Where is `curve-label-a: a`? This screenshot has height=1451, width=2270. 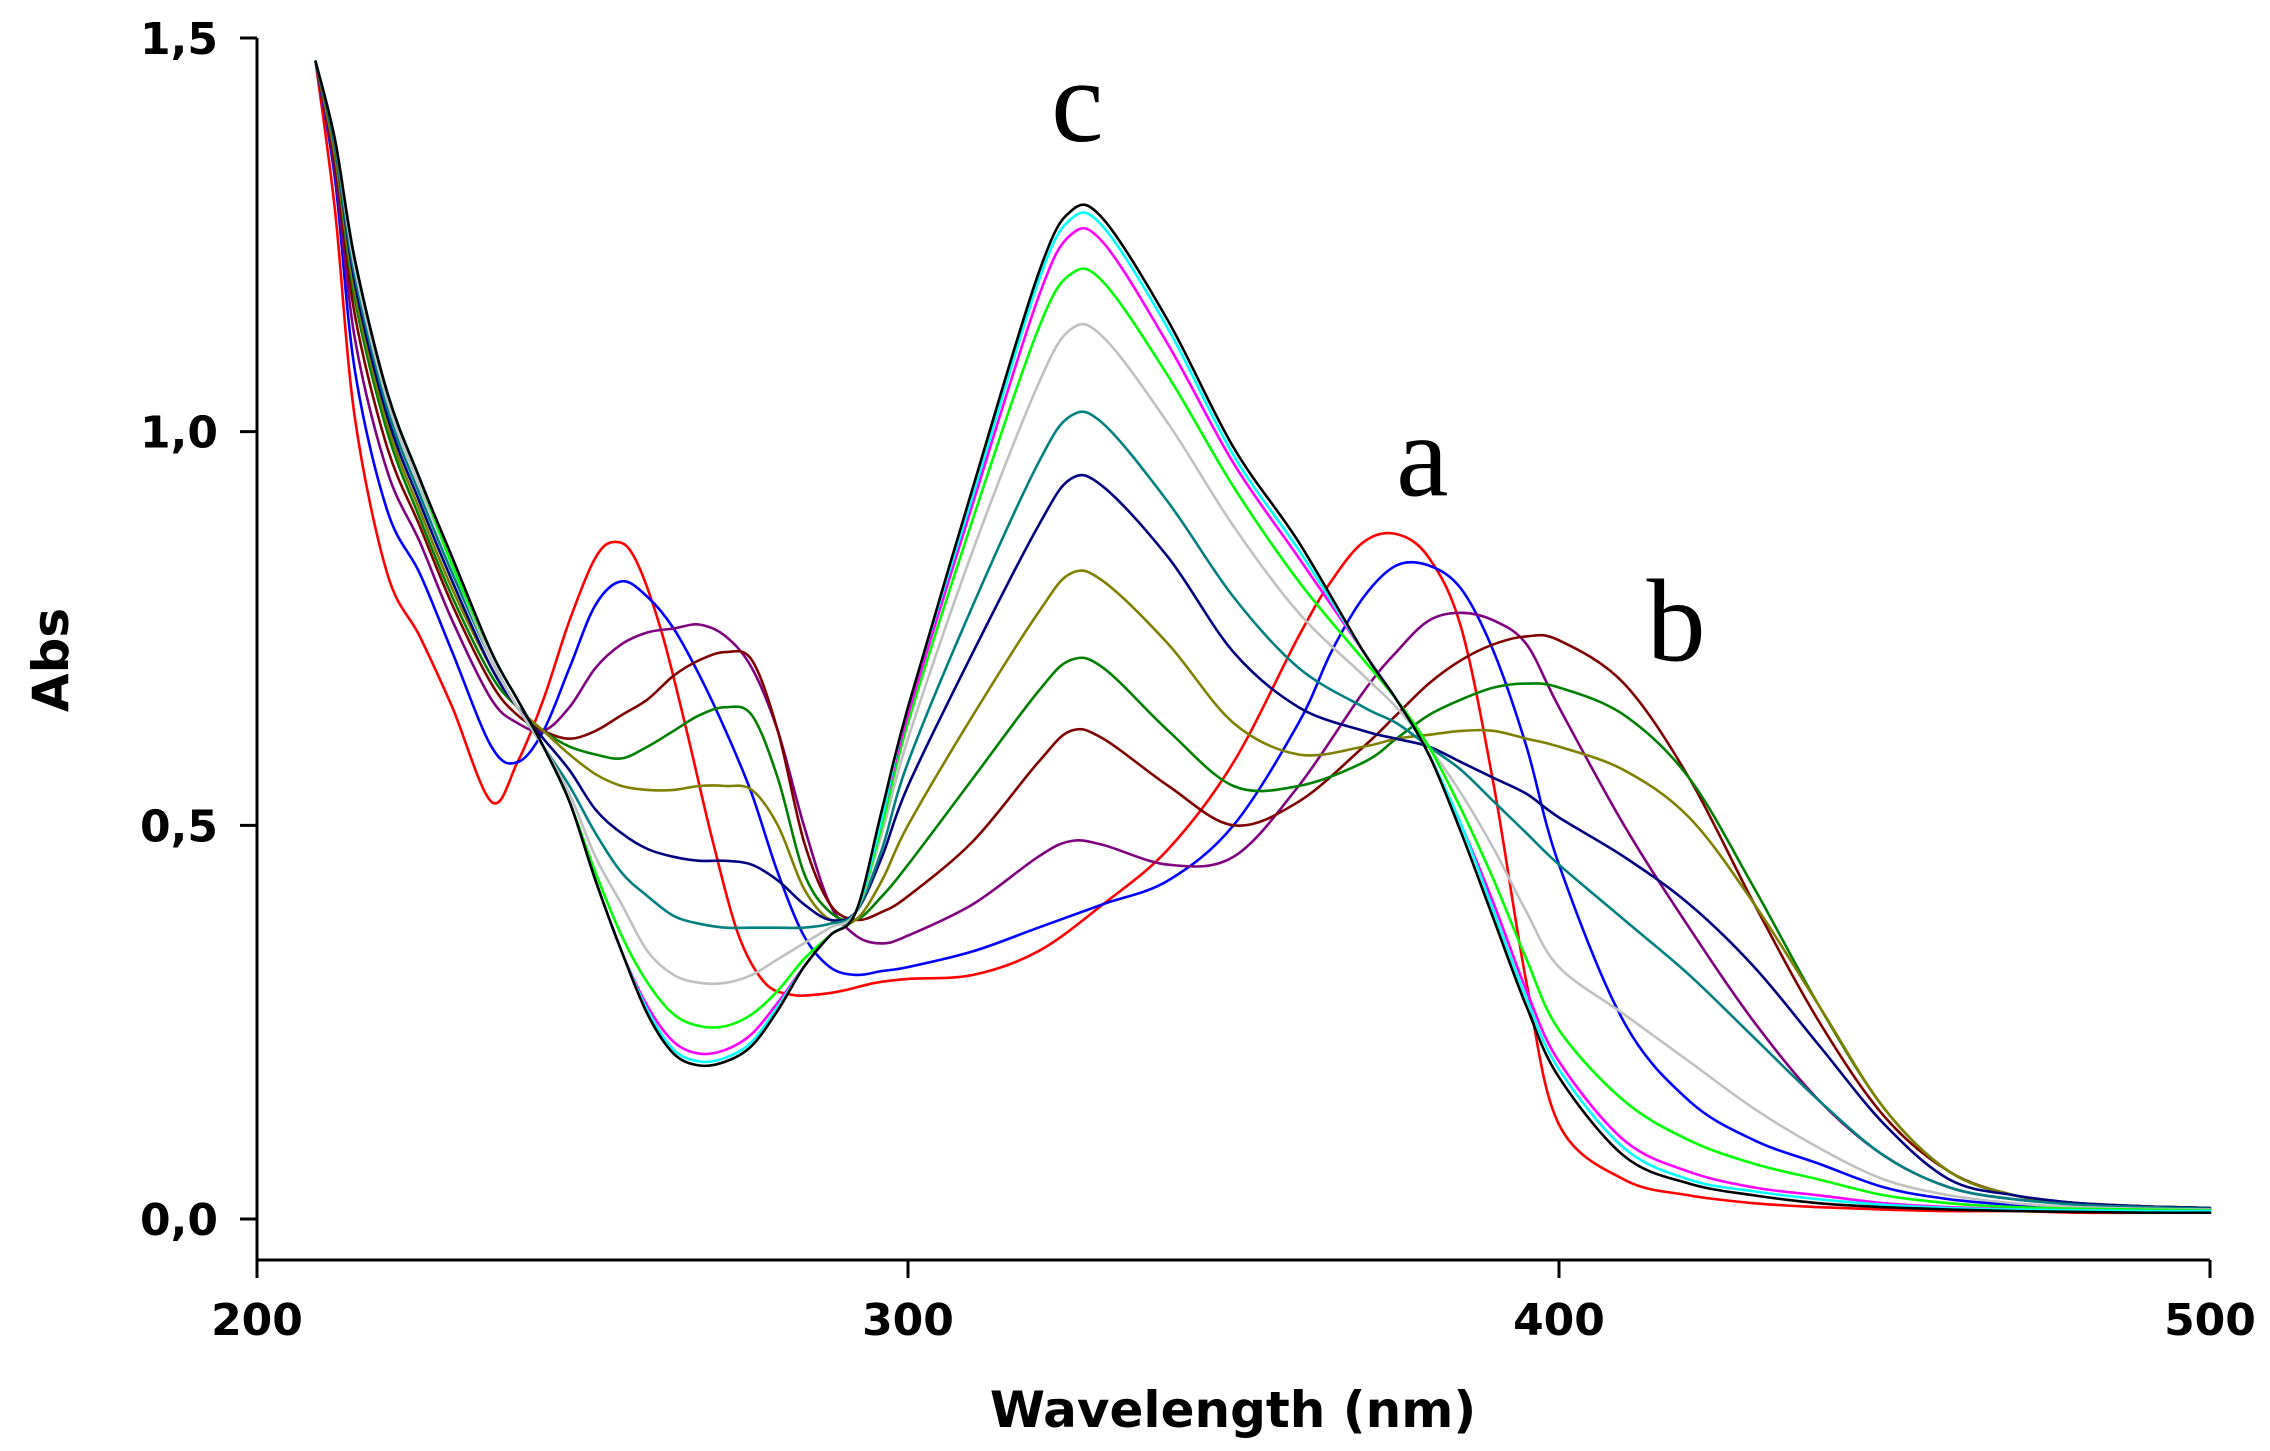
curve-label-a: a is located at coordinates (1422, 455).